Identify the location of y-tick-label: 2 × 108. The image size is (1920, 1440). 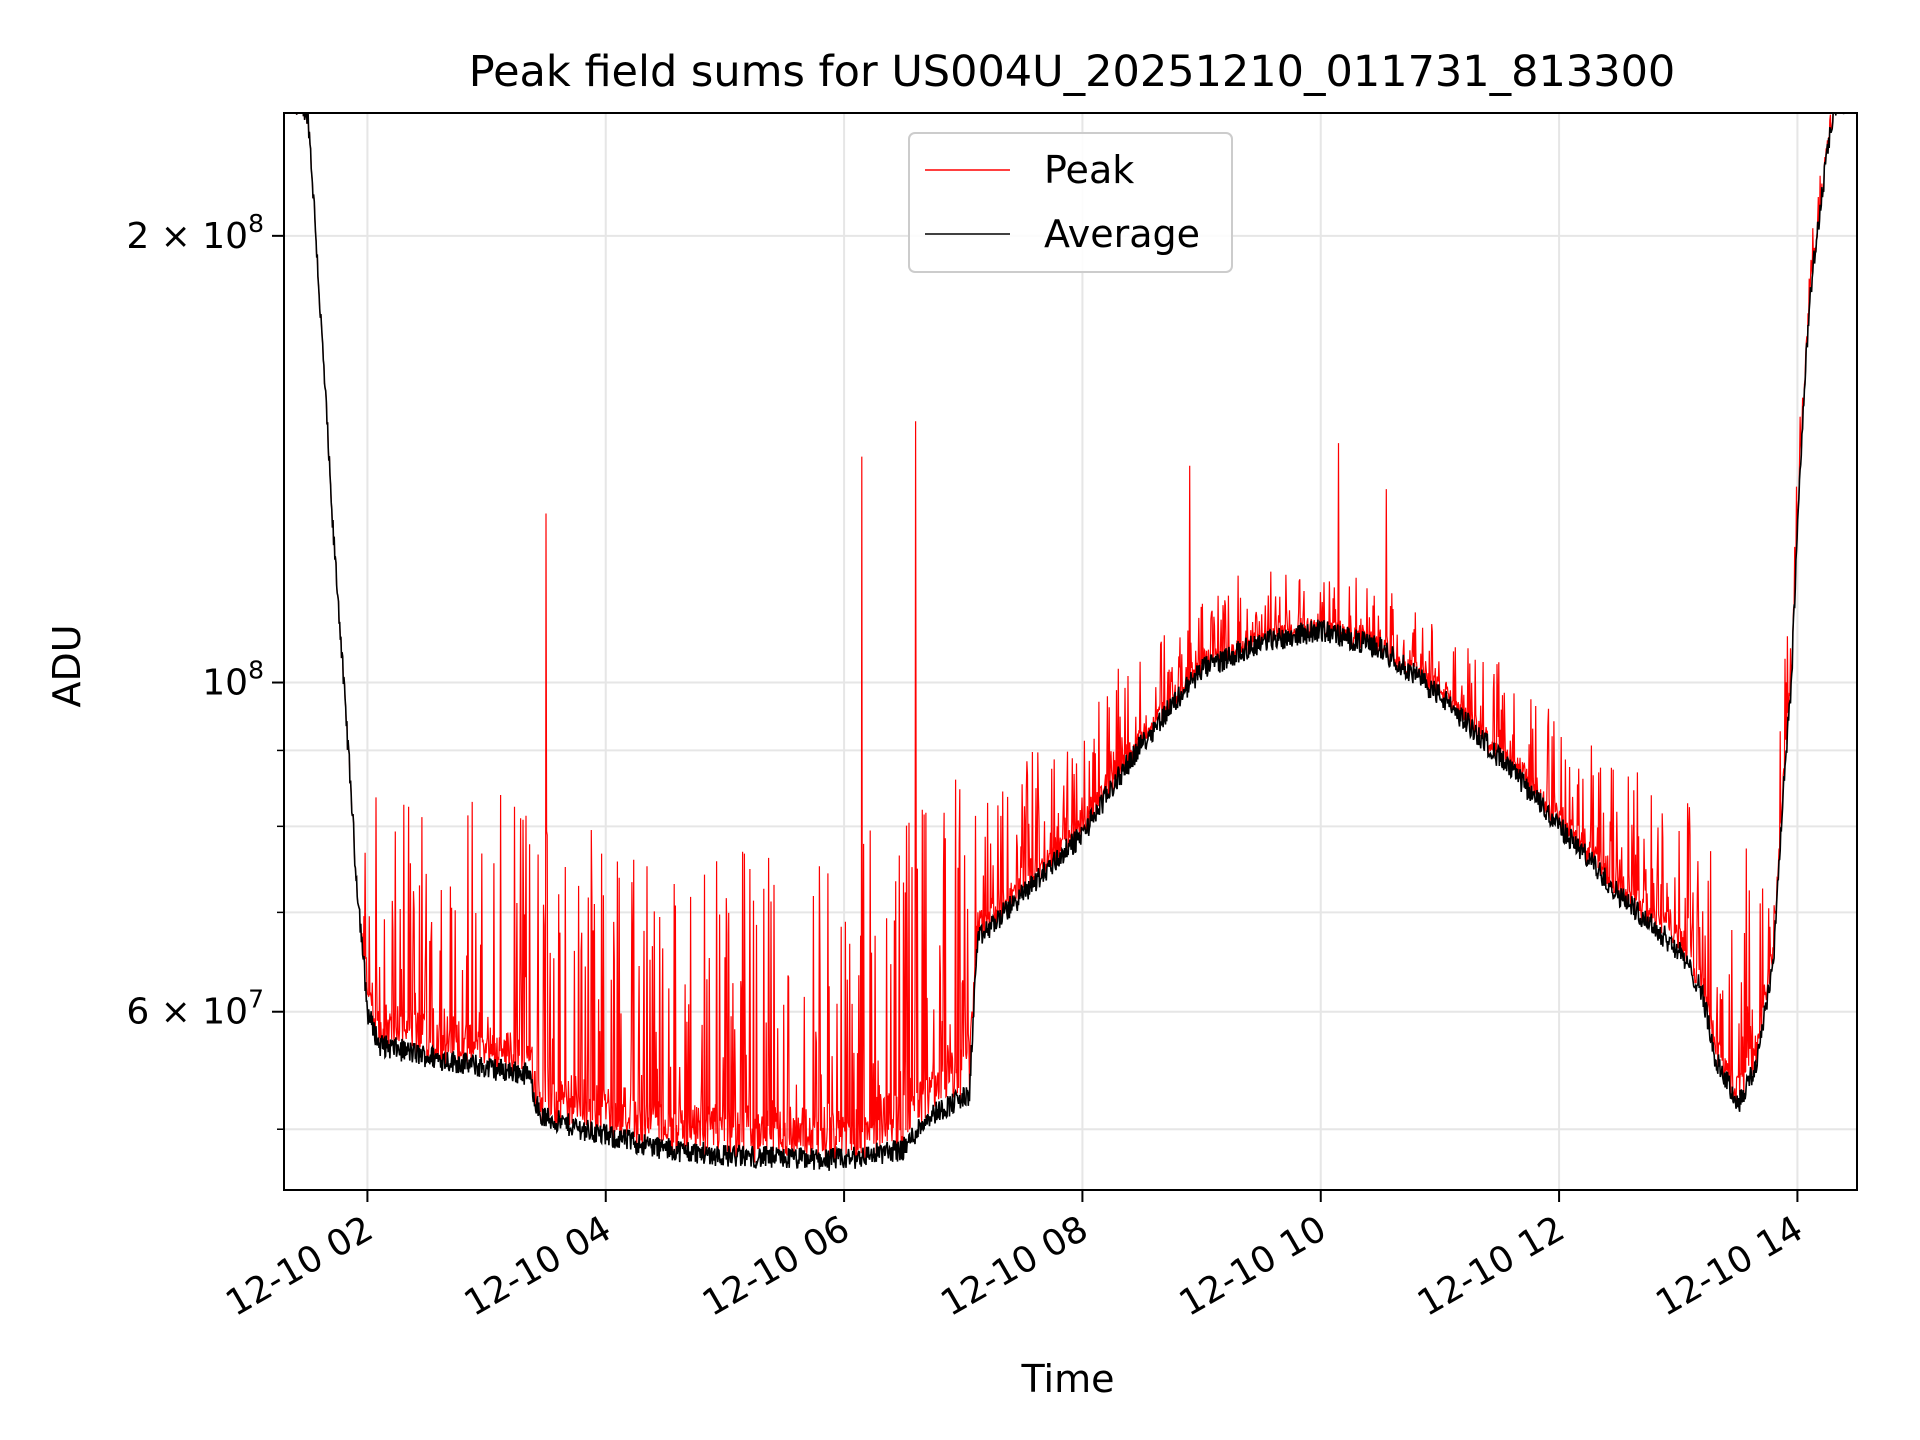
(195, 233).